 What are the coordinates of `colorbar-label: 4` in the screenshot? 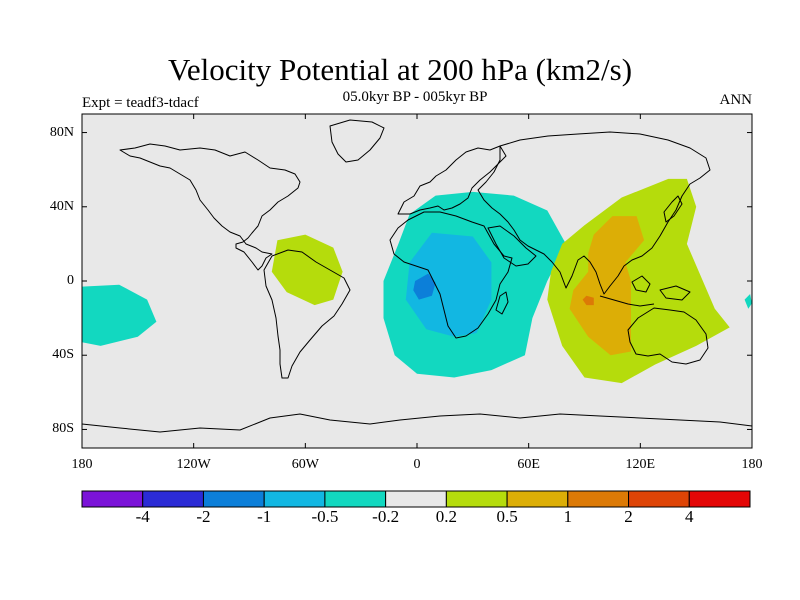 It's located at (689, 516).